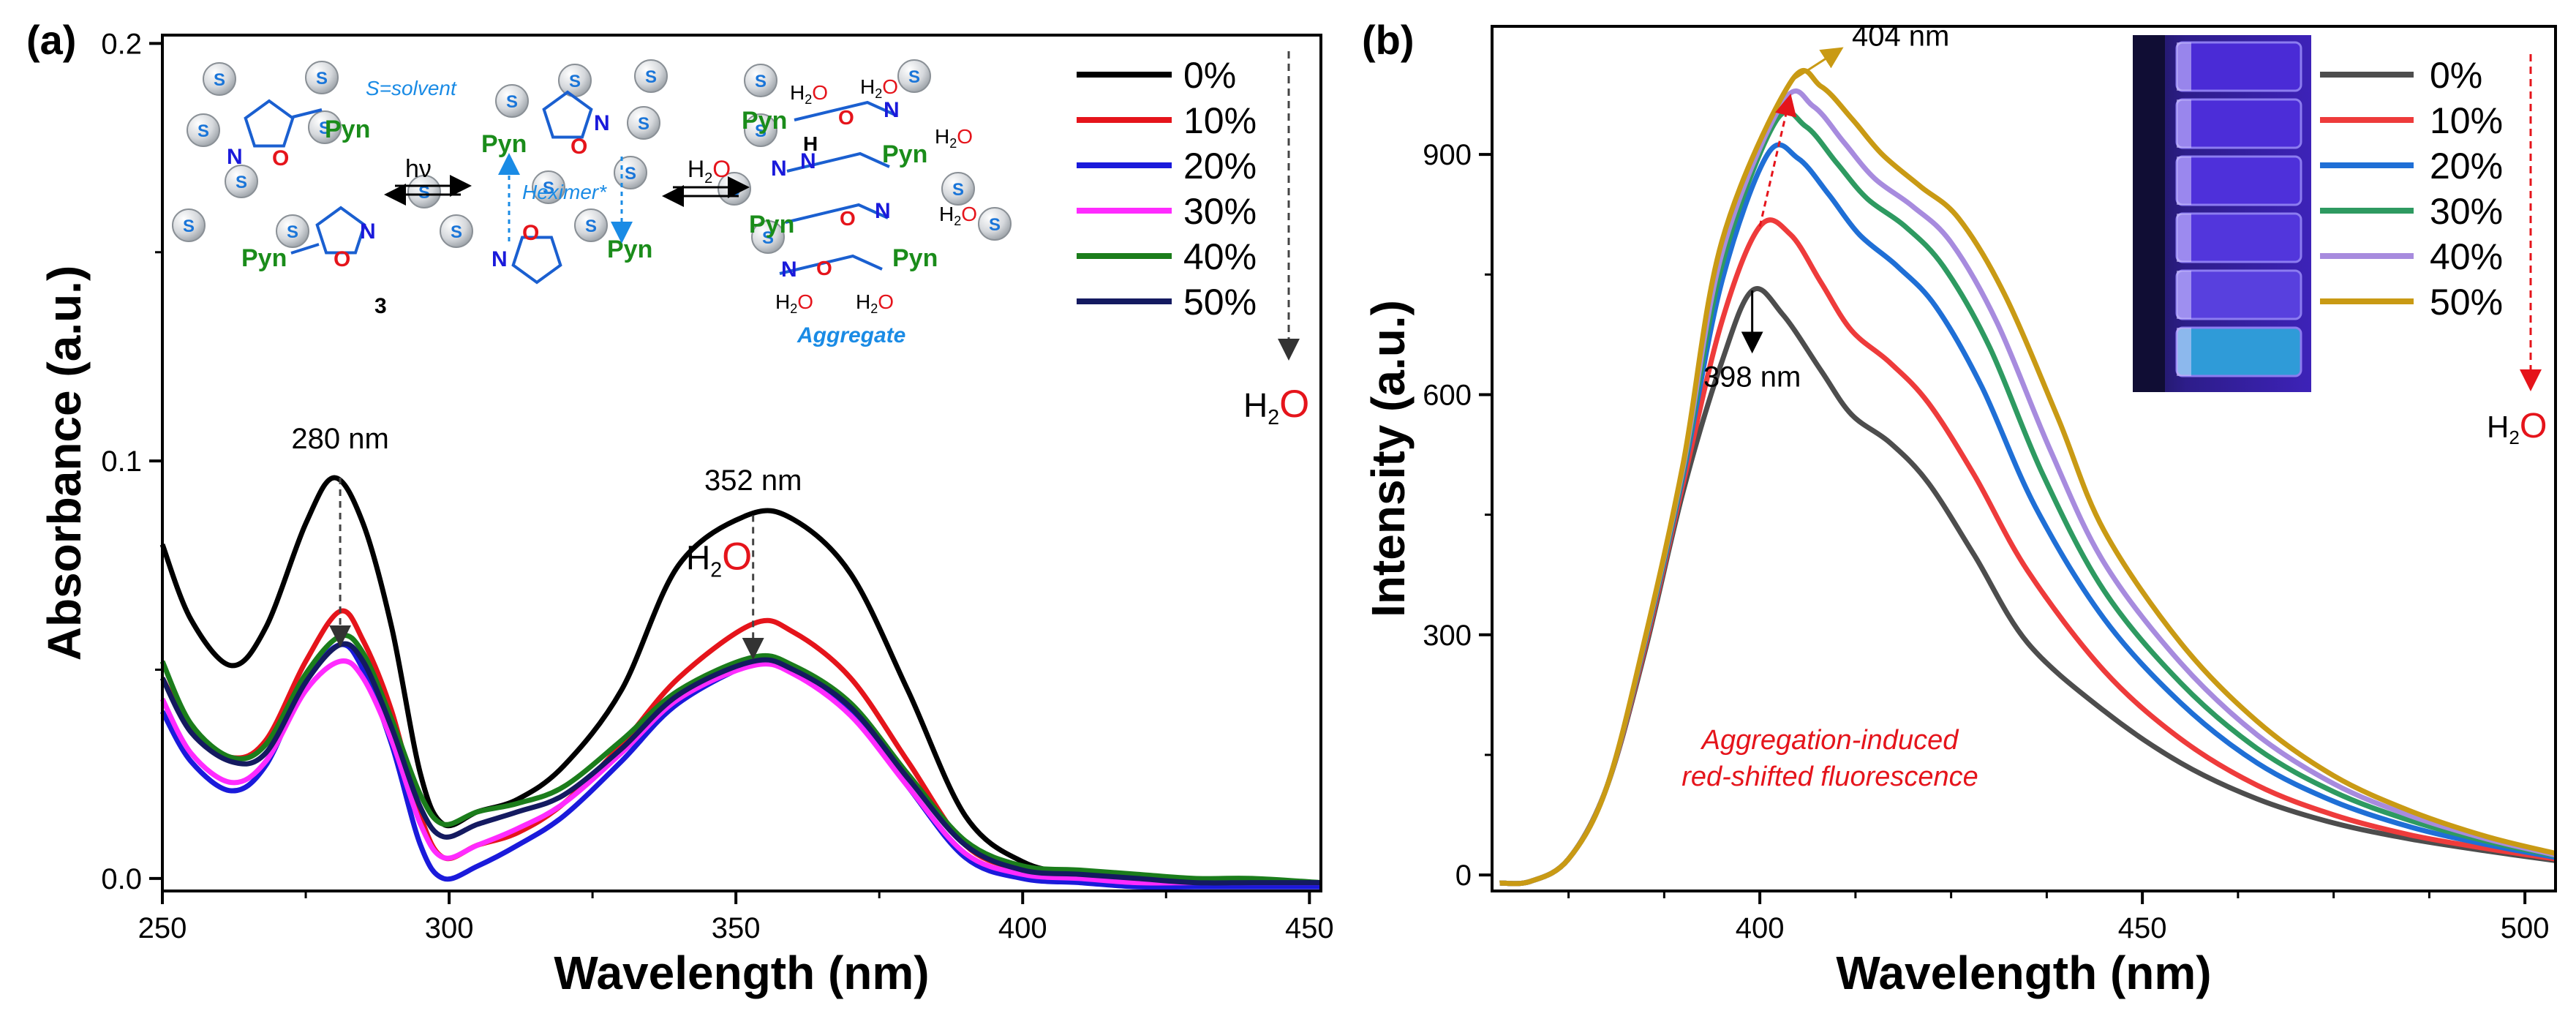 The height and width of the screenshot is (1019, 2576). Describe the element at coordinates (1447, 395) in the screenshot. I see `y-tick-label: 600` at that location.